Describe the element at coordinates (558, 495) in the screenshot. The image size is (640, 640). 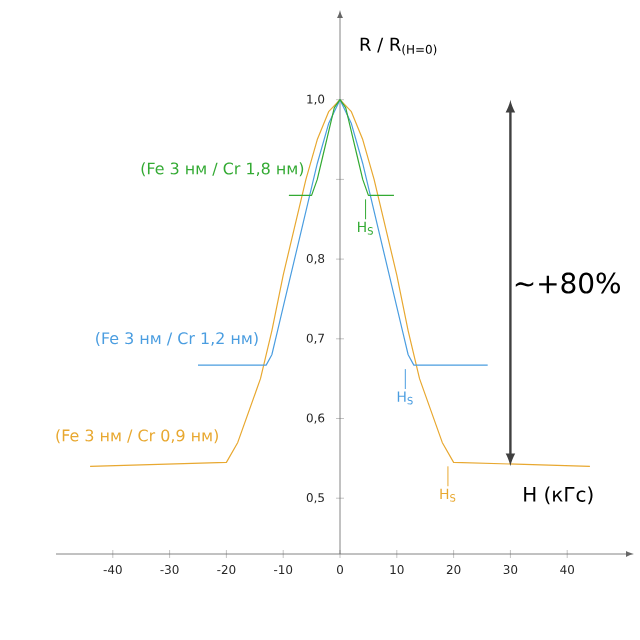
I see `x-axis-title: H (кГс)` at that location.